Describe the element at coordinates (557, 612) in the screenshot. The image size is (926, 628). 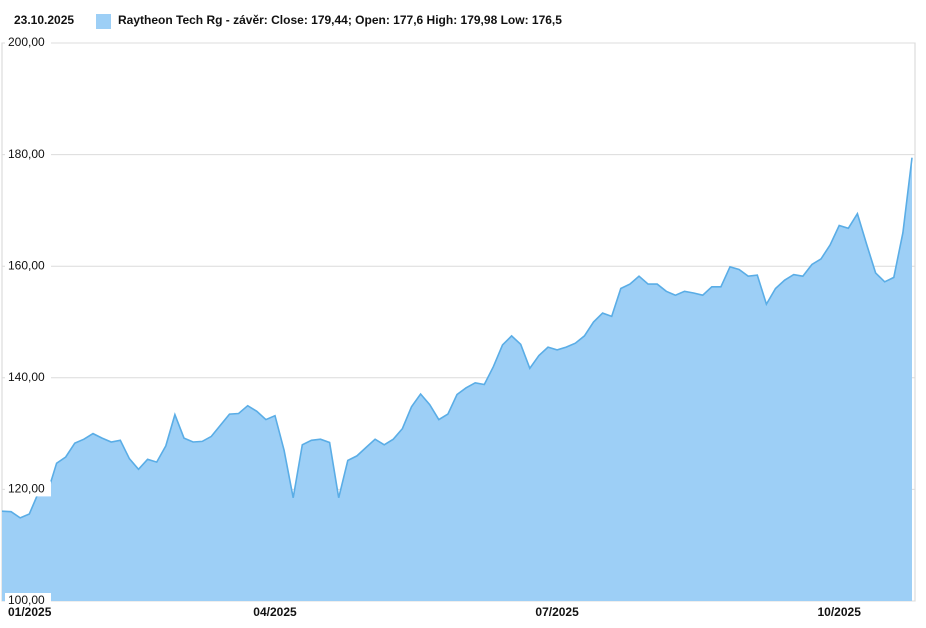
I see `x-tick-label: 07/2025` at that location.